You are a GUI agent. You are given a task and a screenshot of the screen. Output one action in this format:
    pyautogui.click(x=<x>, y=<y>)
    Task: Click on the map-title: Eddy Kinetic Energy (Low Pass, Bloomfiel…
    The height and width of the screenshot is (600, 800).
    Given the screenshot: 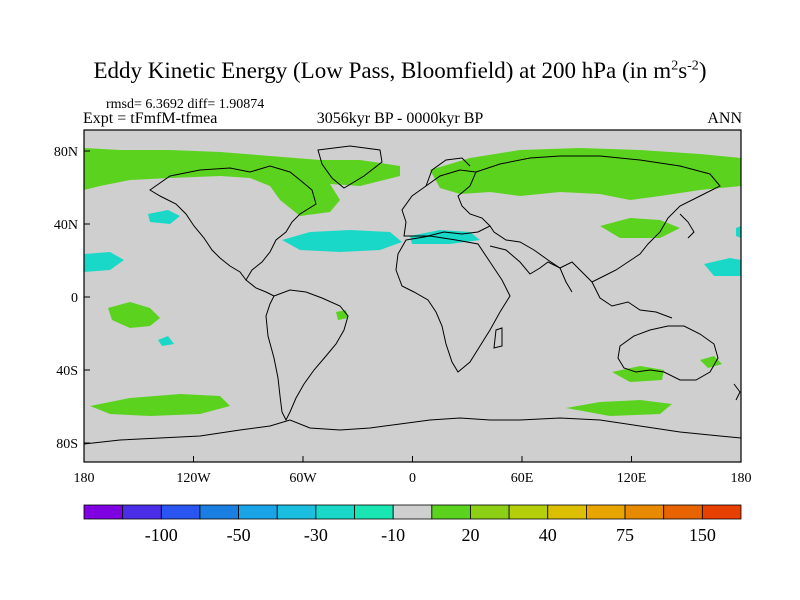 What is the action you would take?
    pyautogui.click(x=400, y=71)
    